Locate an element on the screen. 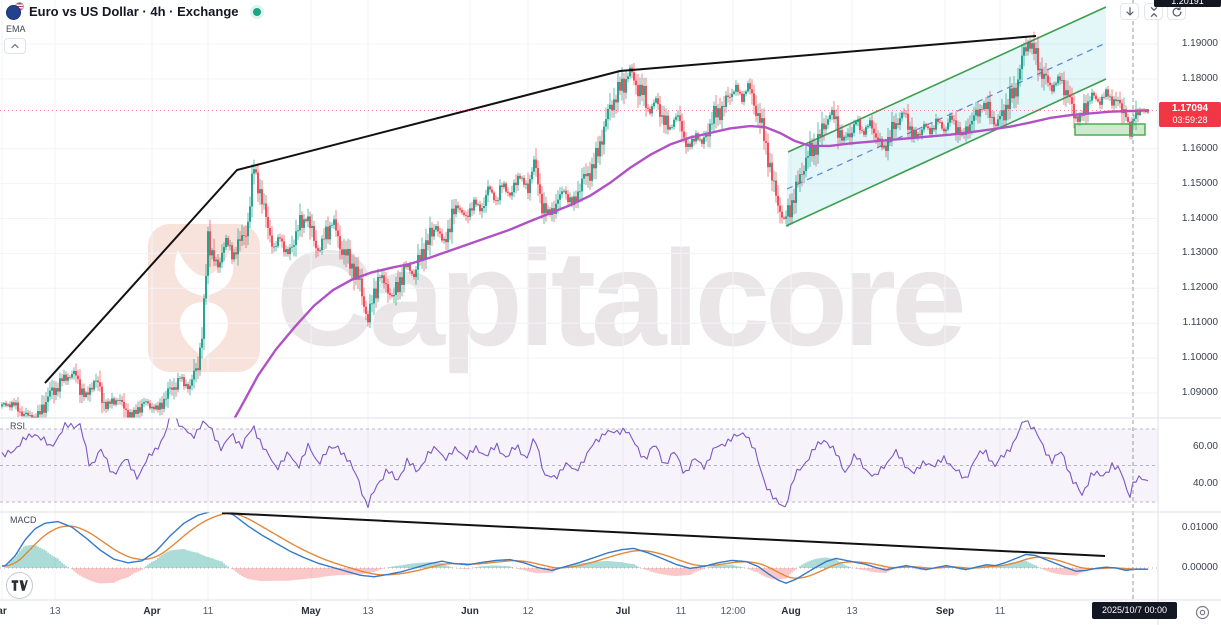 This screenshot has width=1221, height=625. rsi-tick-label: 60.00 is located at coordinates (1205, 447).